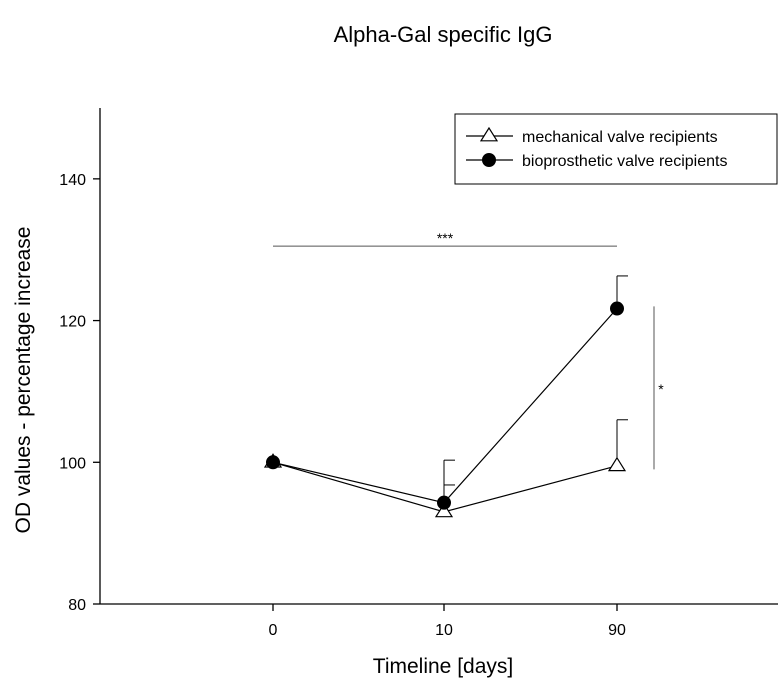 Image resolution: width=779 pixels, height=687 pixels. Describe the element at coordinates (661, 389) in the screenshot. I see `significance-label: *` at that location.